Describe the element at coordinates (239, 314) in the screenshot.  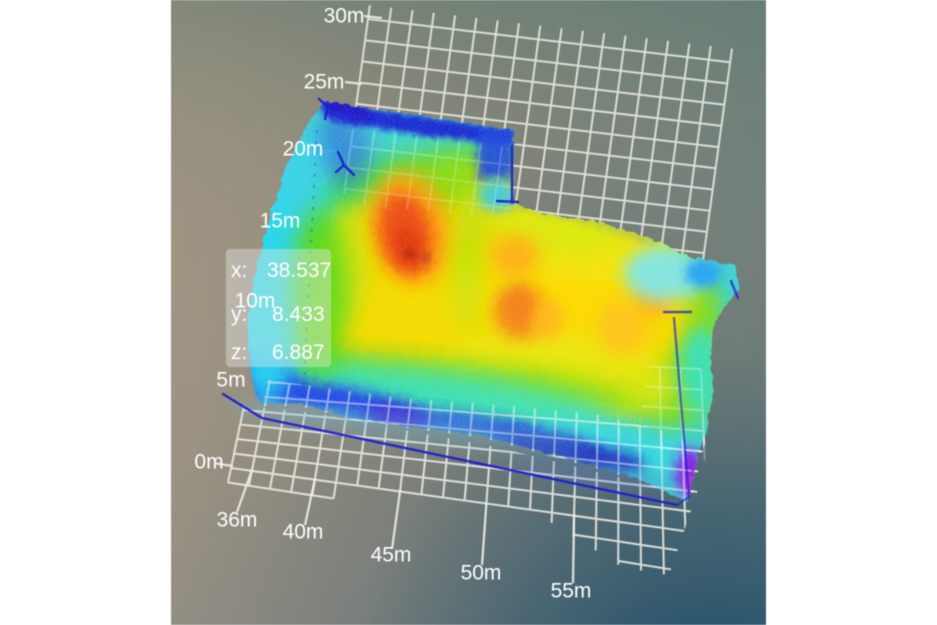
I see `svg-text: y:` at that location.